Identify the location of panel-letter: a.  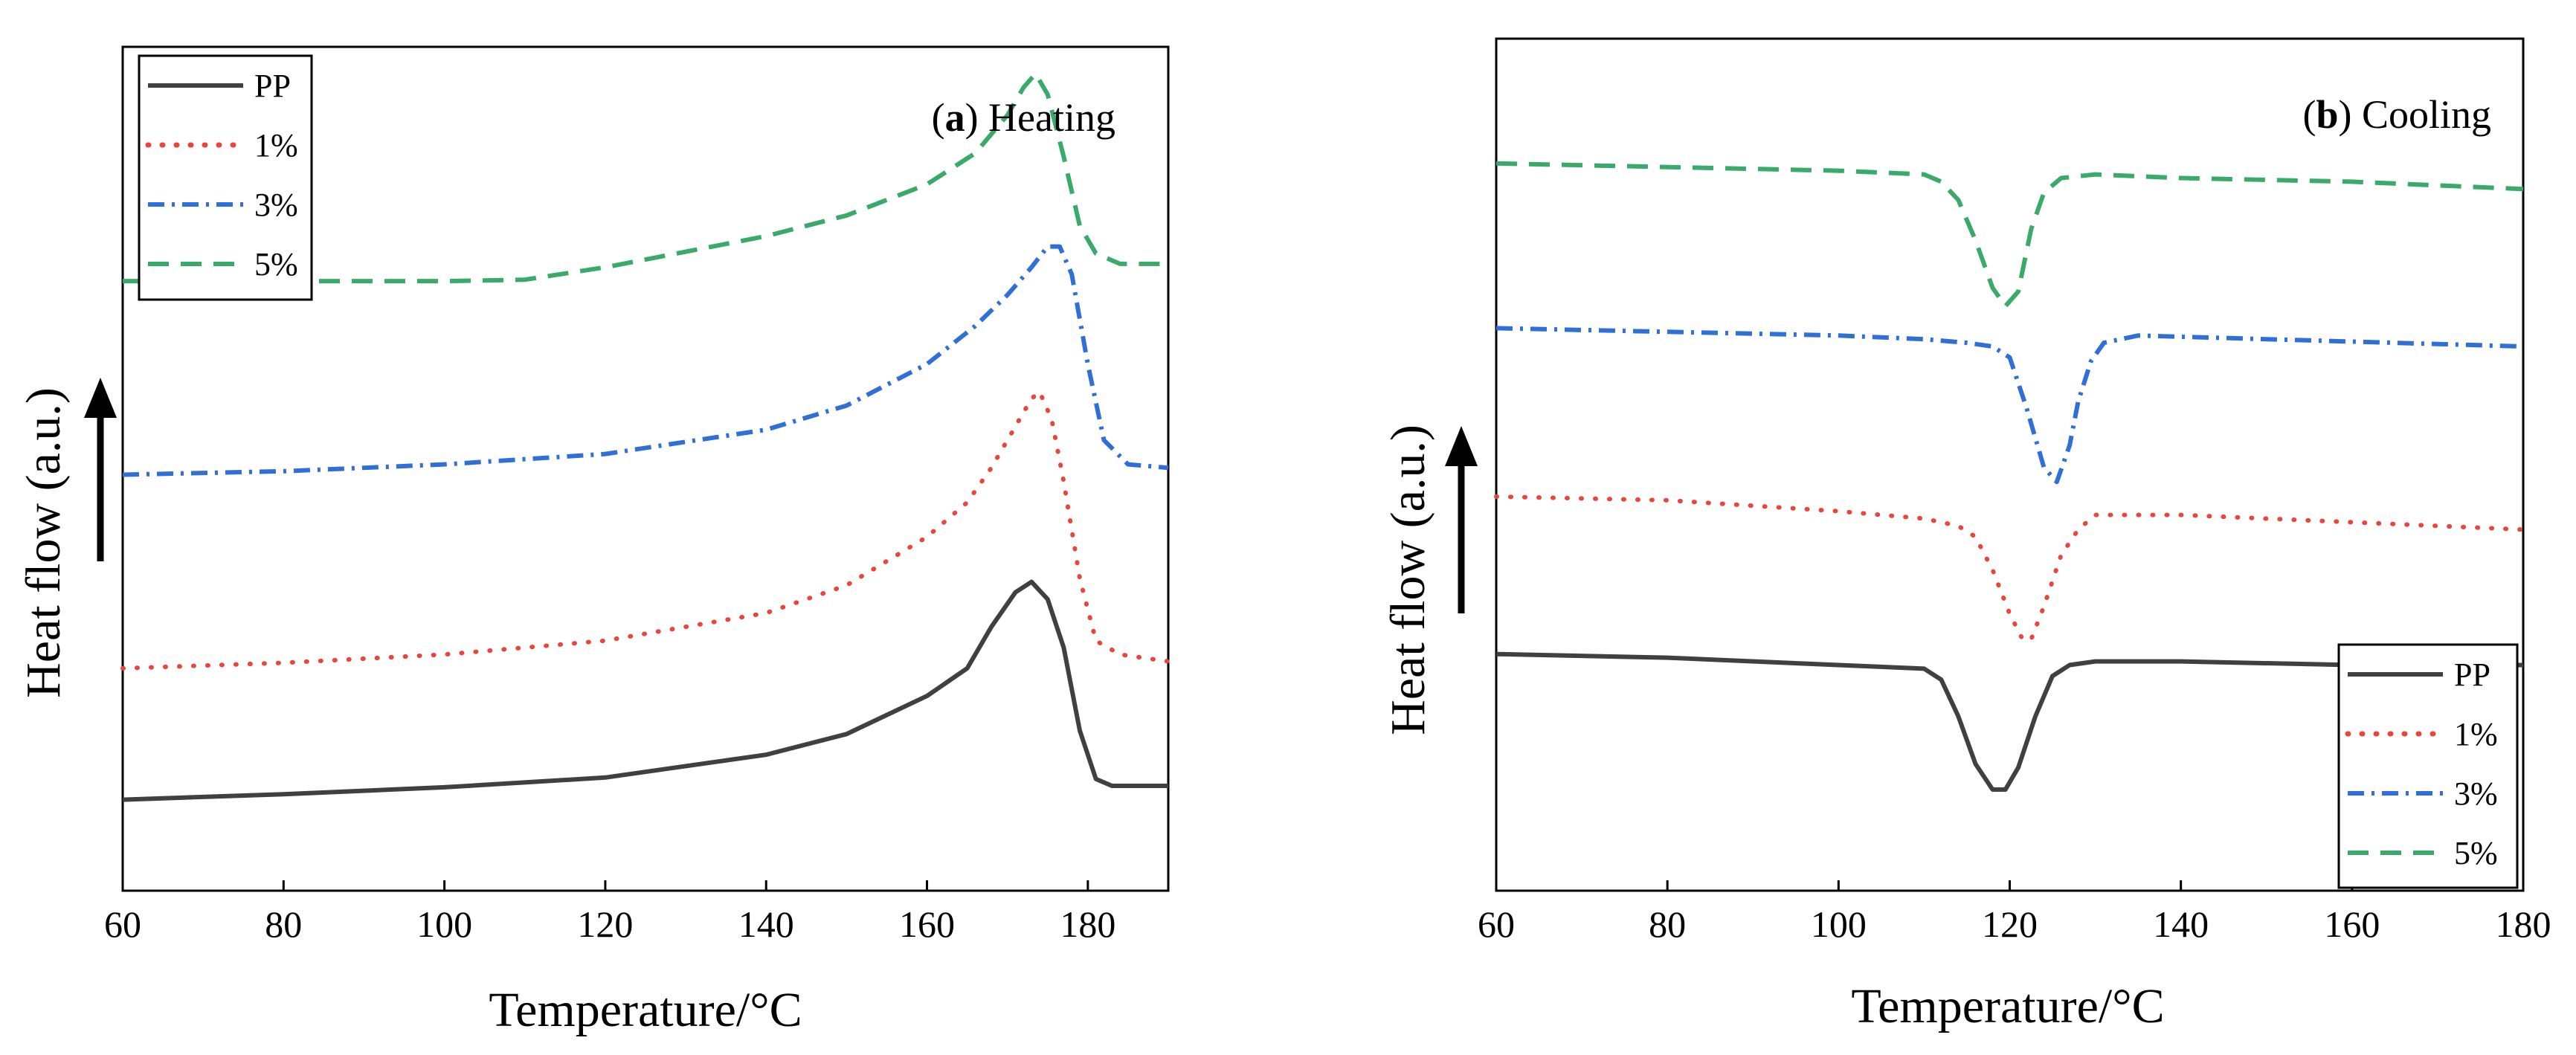
(955, 118).